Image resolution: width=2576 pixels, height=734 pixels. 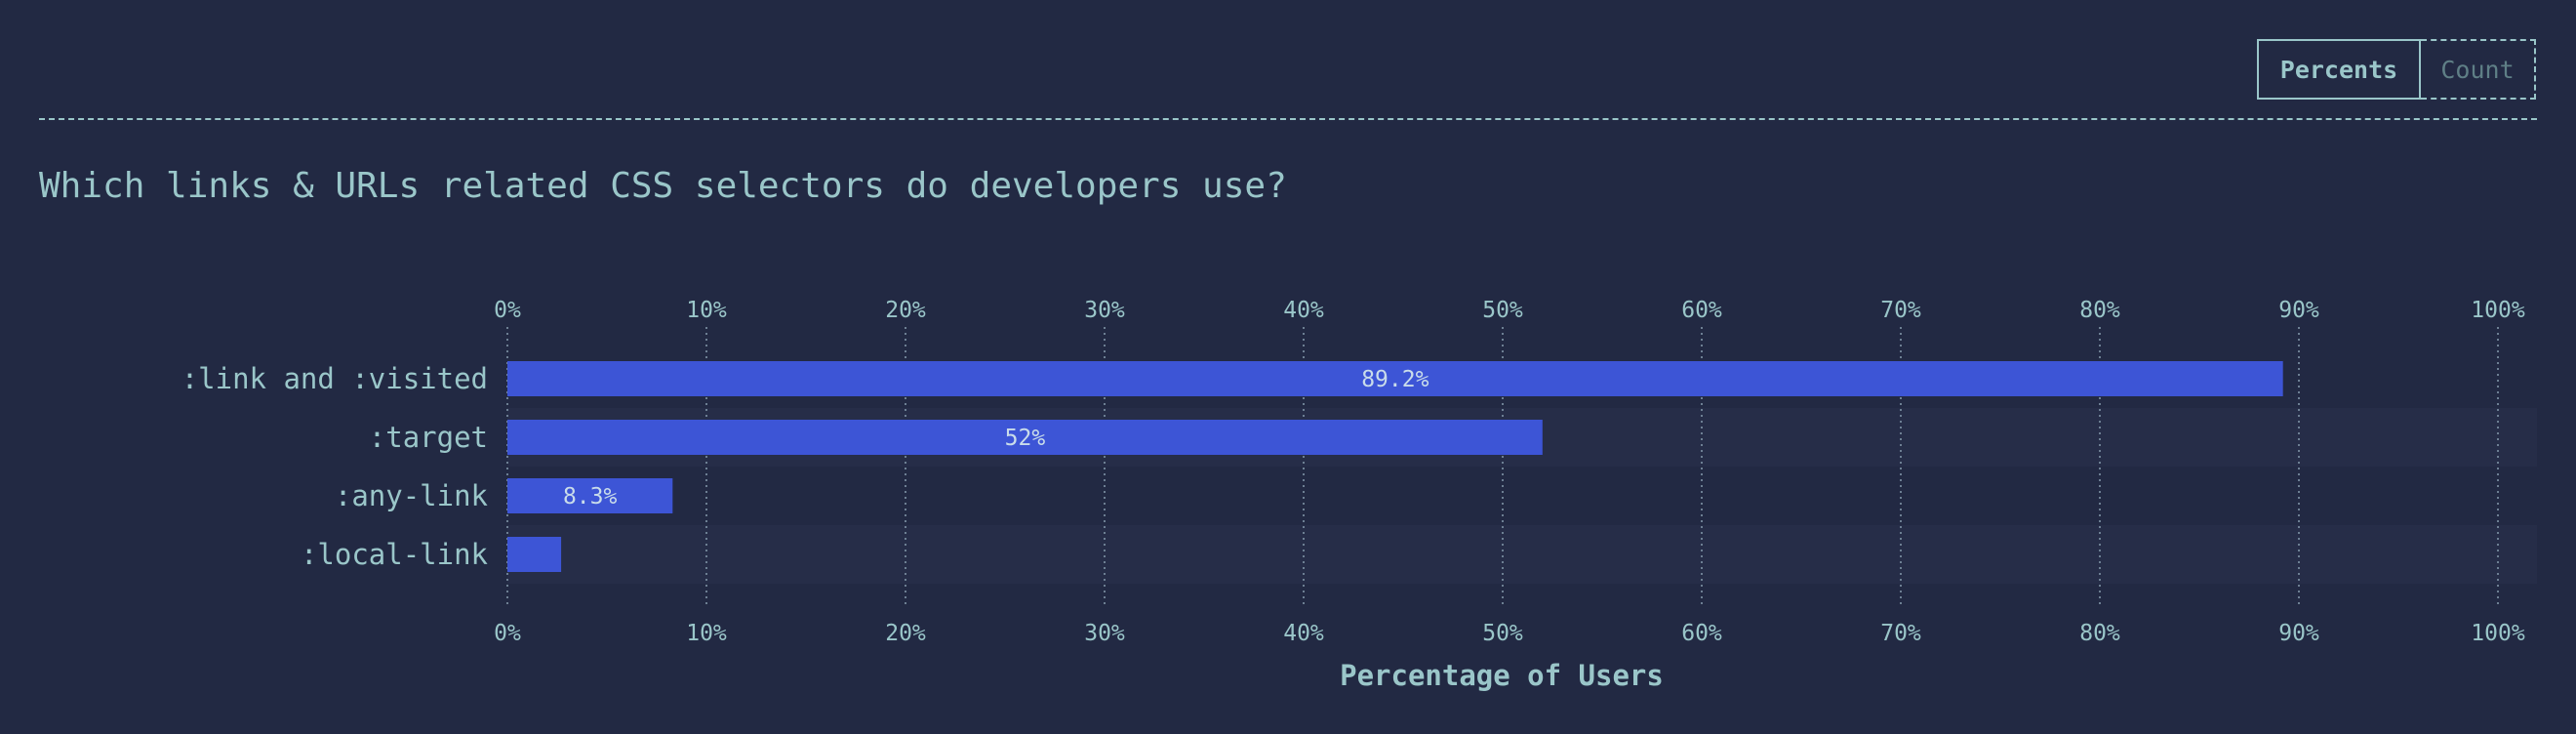 I want to click on tick-label-bottom: 20%, so click(x=905, y=633).